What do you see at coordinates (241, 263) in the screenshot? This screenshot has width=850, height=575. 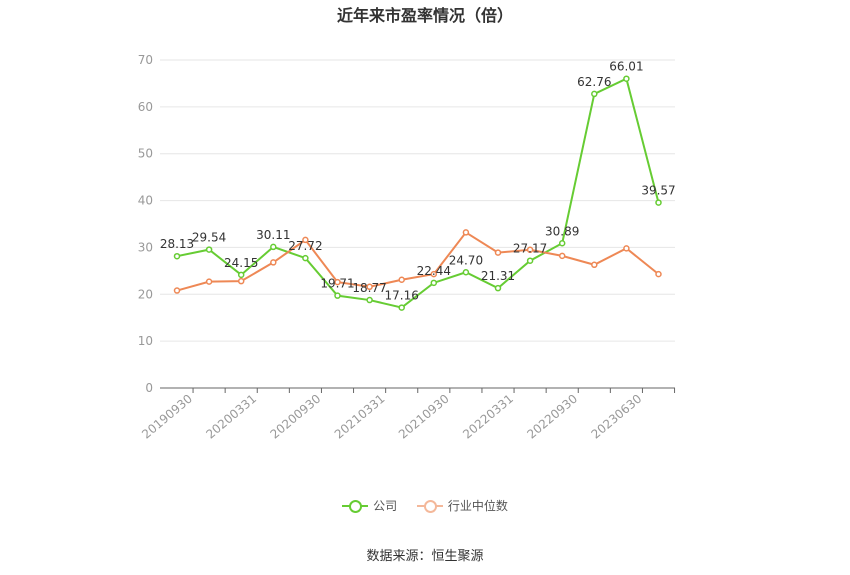 I see `data-label: 24.15` at bounding box center [241, 263].